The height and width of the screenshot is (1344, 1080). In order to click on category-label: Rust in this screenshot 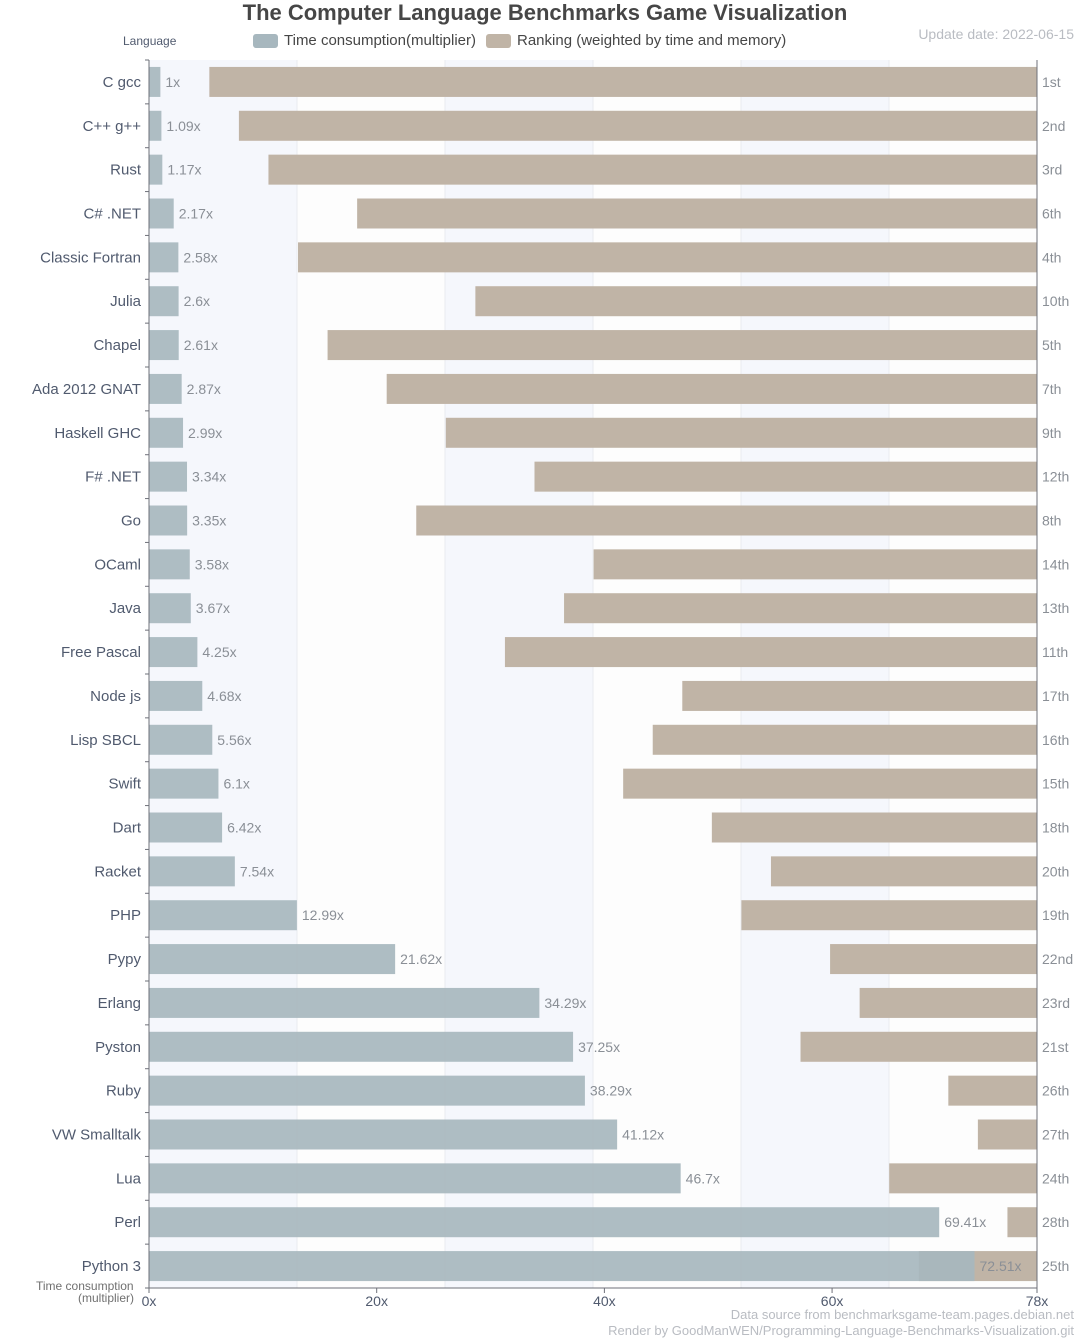, I will do `click(126, 170)`.